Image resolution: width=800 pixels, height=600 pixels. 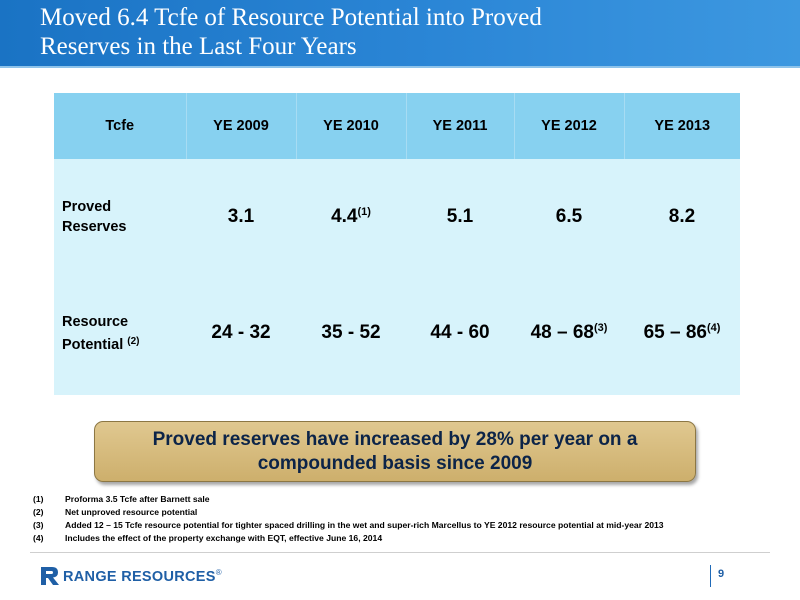 What do you see at coordinates (38, 525) in the screenshot?
I see `footnote-number: (3)` at bounding box center [38, 525].